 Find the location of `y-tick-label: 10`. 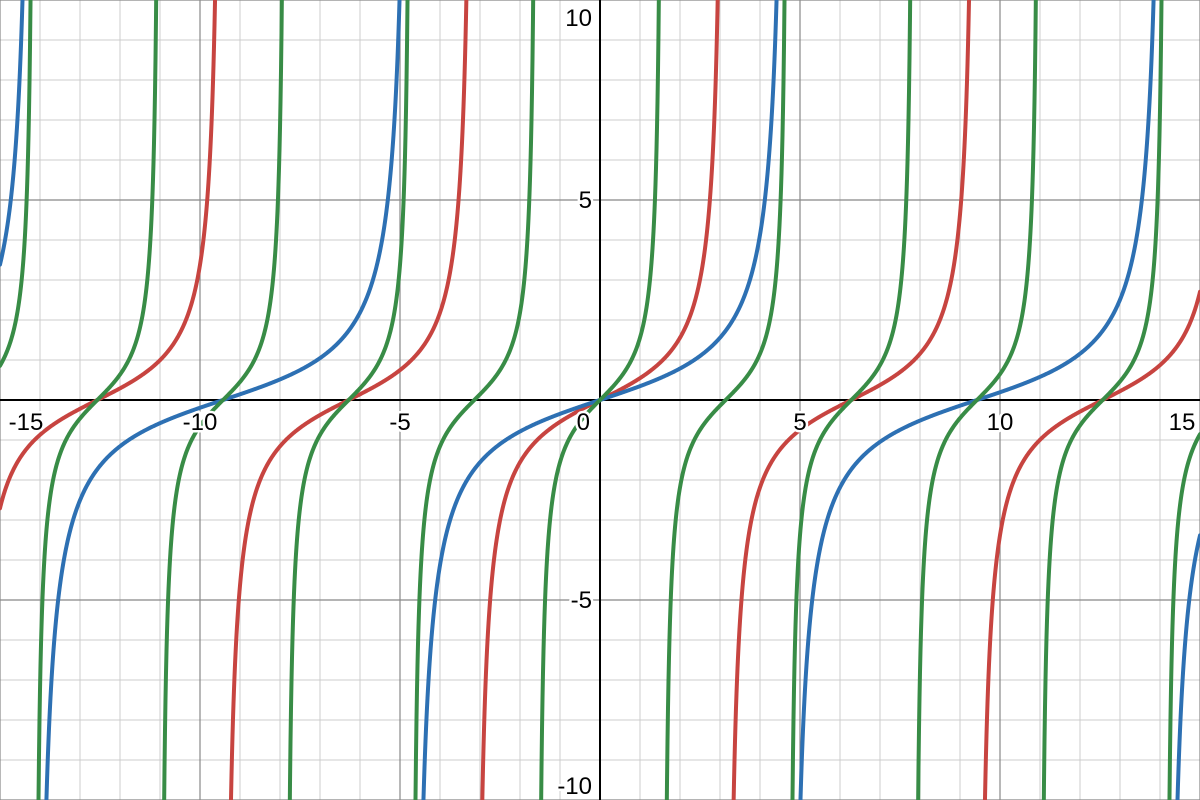

y-tick-label: 10 is located at coordinates (578, 18).